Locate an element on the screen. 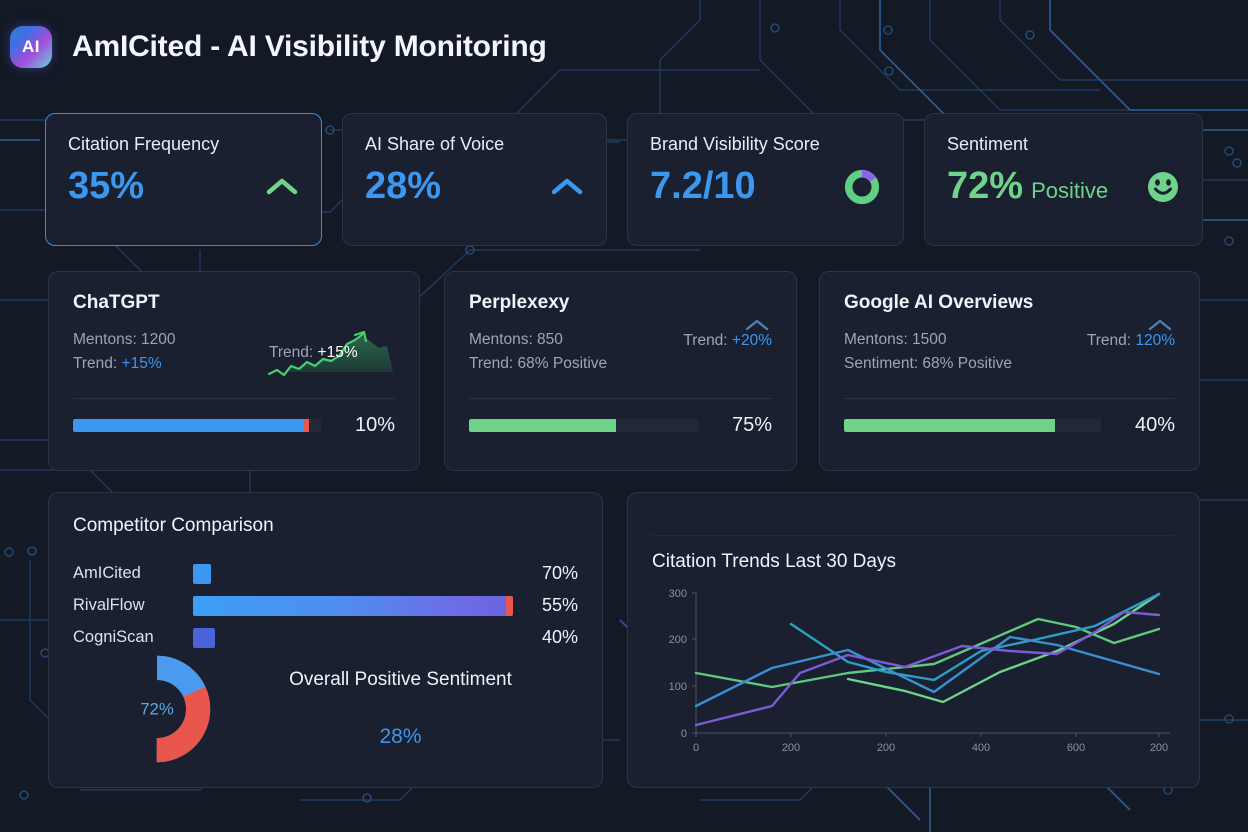 The image size is (1248, 832). kpi-label: Brand Visibility Score is located at coordinates (735, 144).